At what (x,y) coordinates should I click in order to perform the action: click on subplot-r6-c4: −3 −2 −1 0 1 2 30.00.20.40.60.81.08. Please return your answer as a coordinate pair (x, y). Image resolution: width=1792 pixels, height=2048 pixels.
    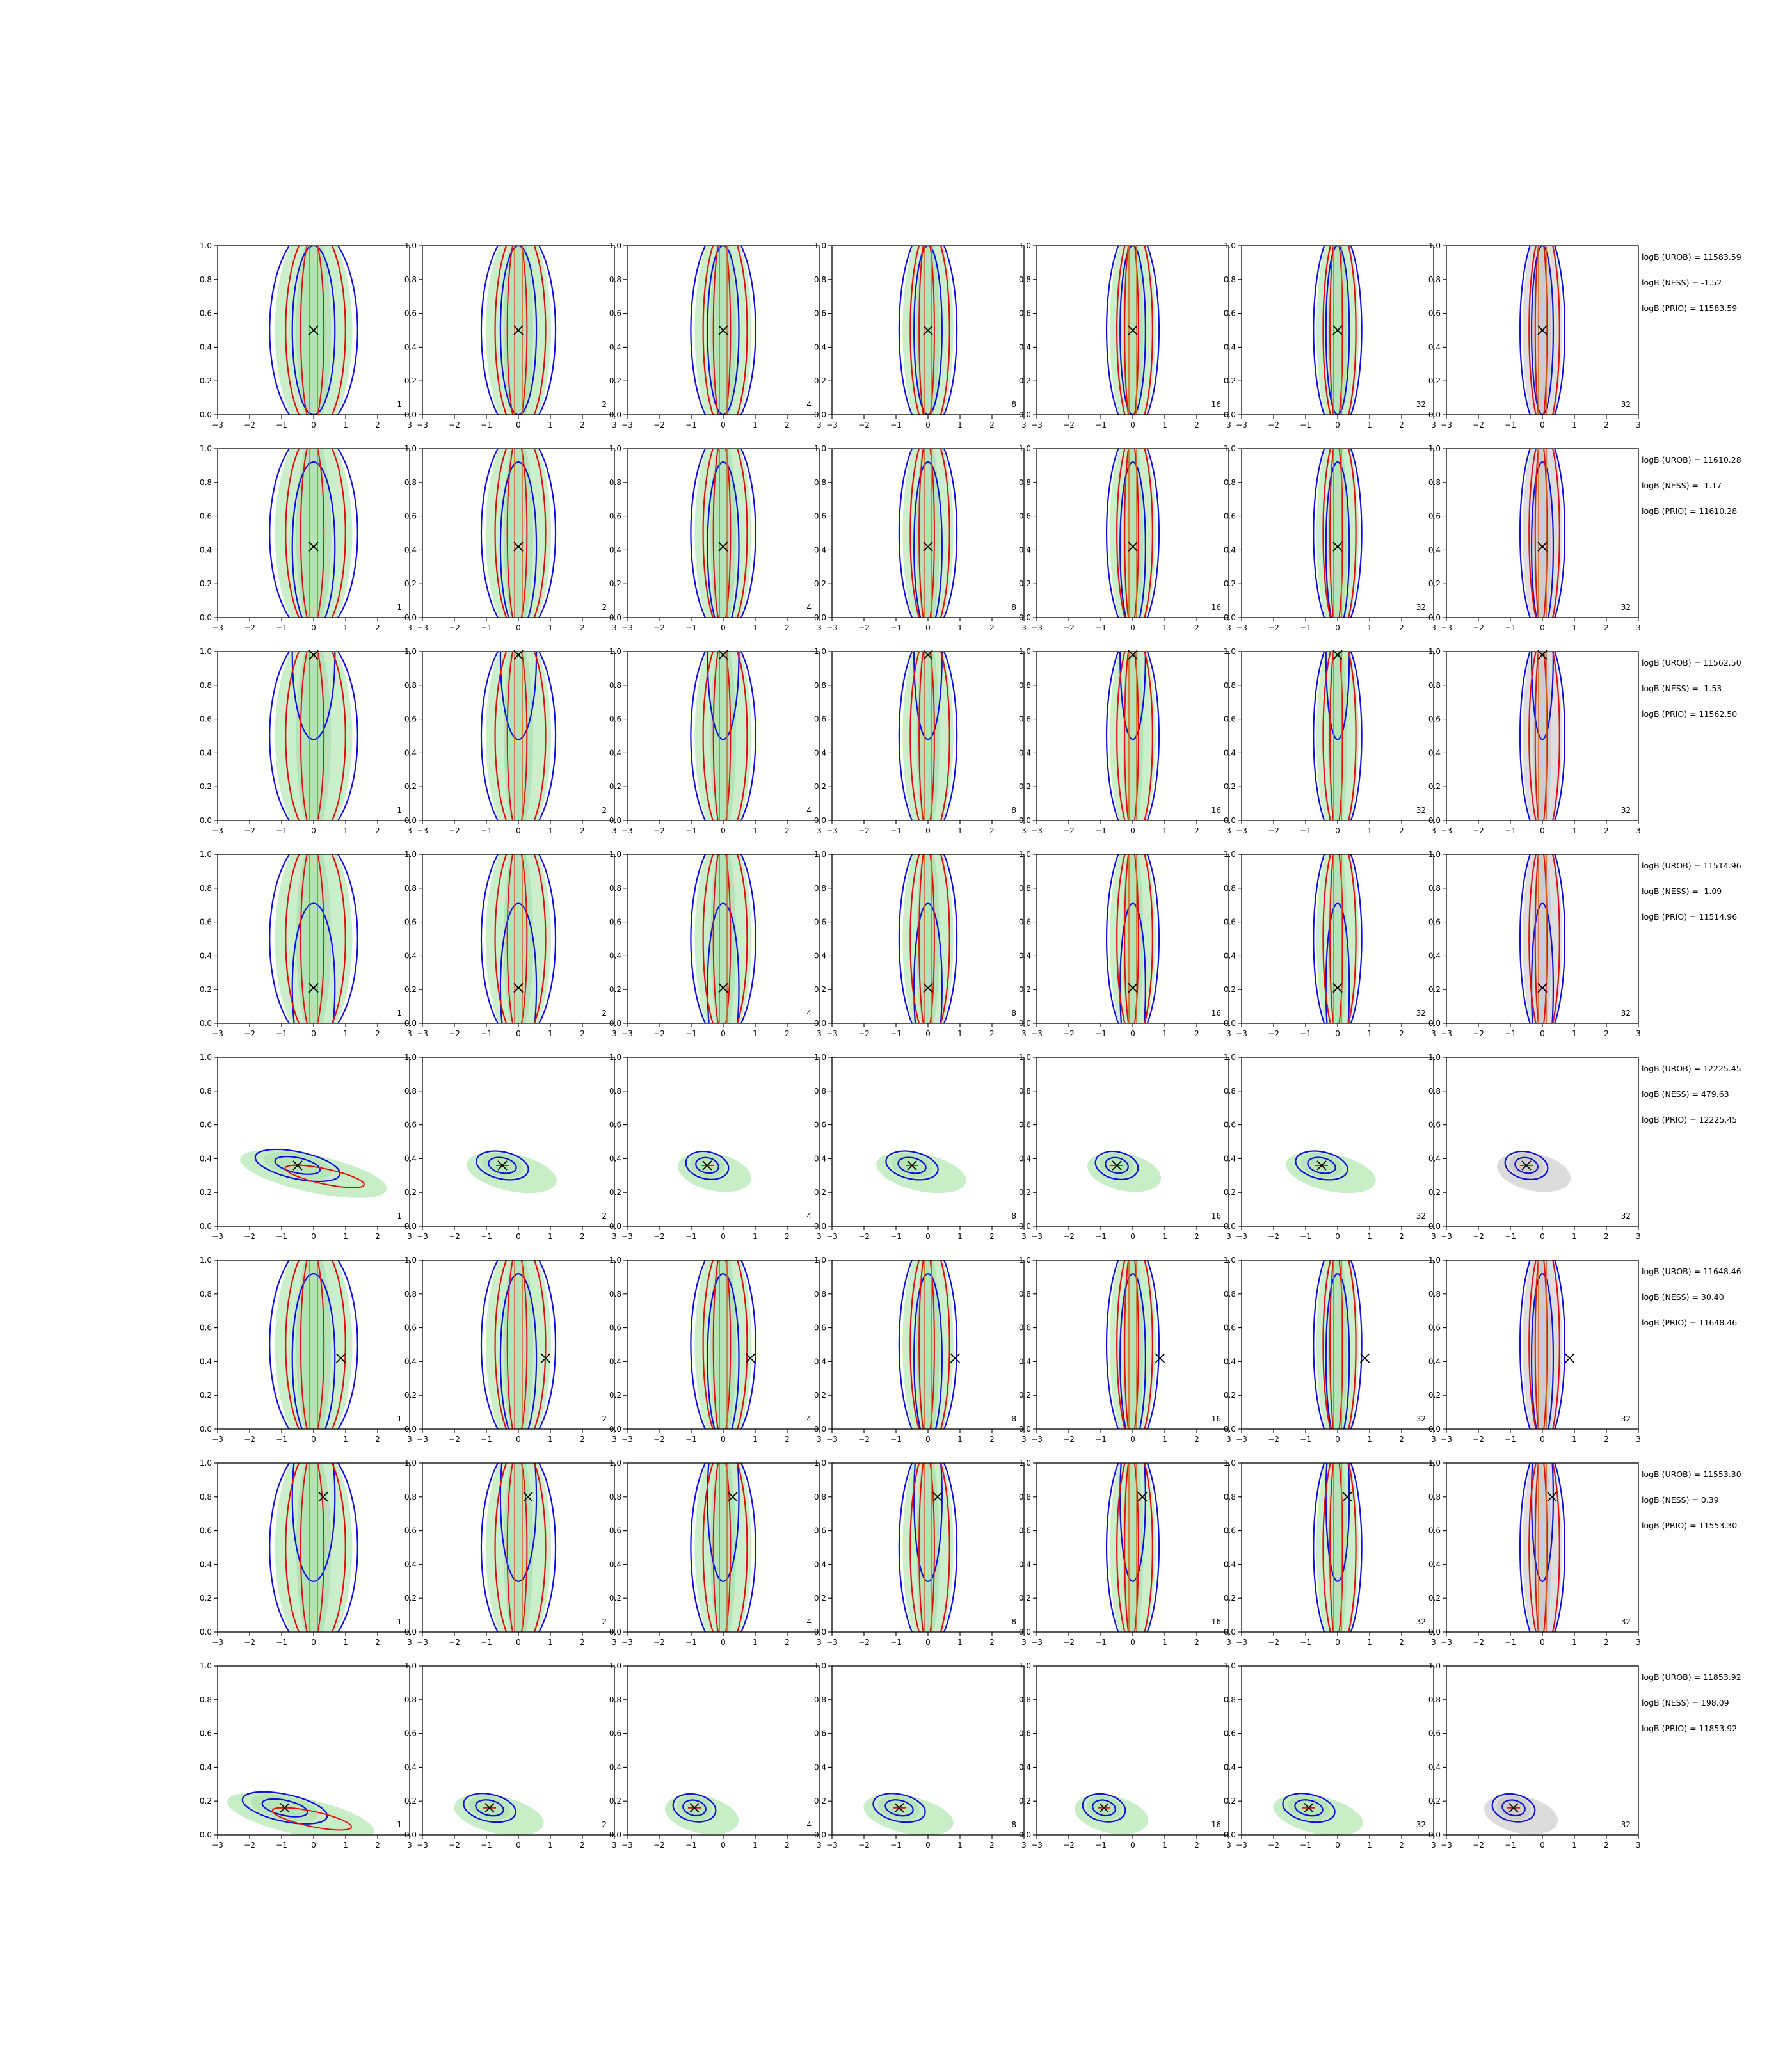
    Looking at the image, I should click on (920, 1350).